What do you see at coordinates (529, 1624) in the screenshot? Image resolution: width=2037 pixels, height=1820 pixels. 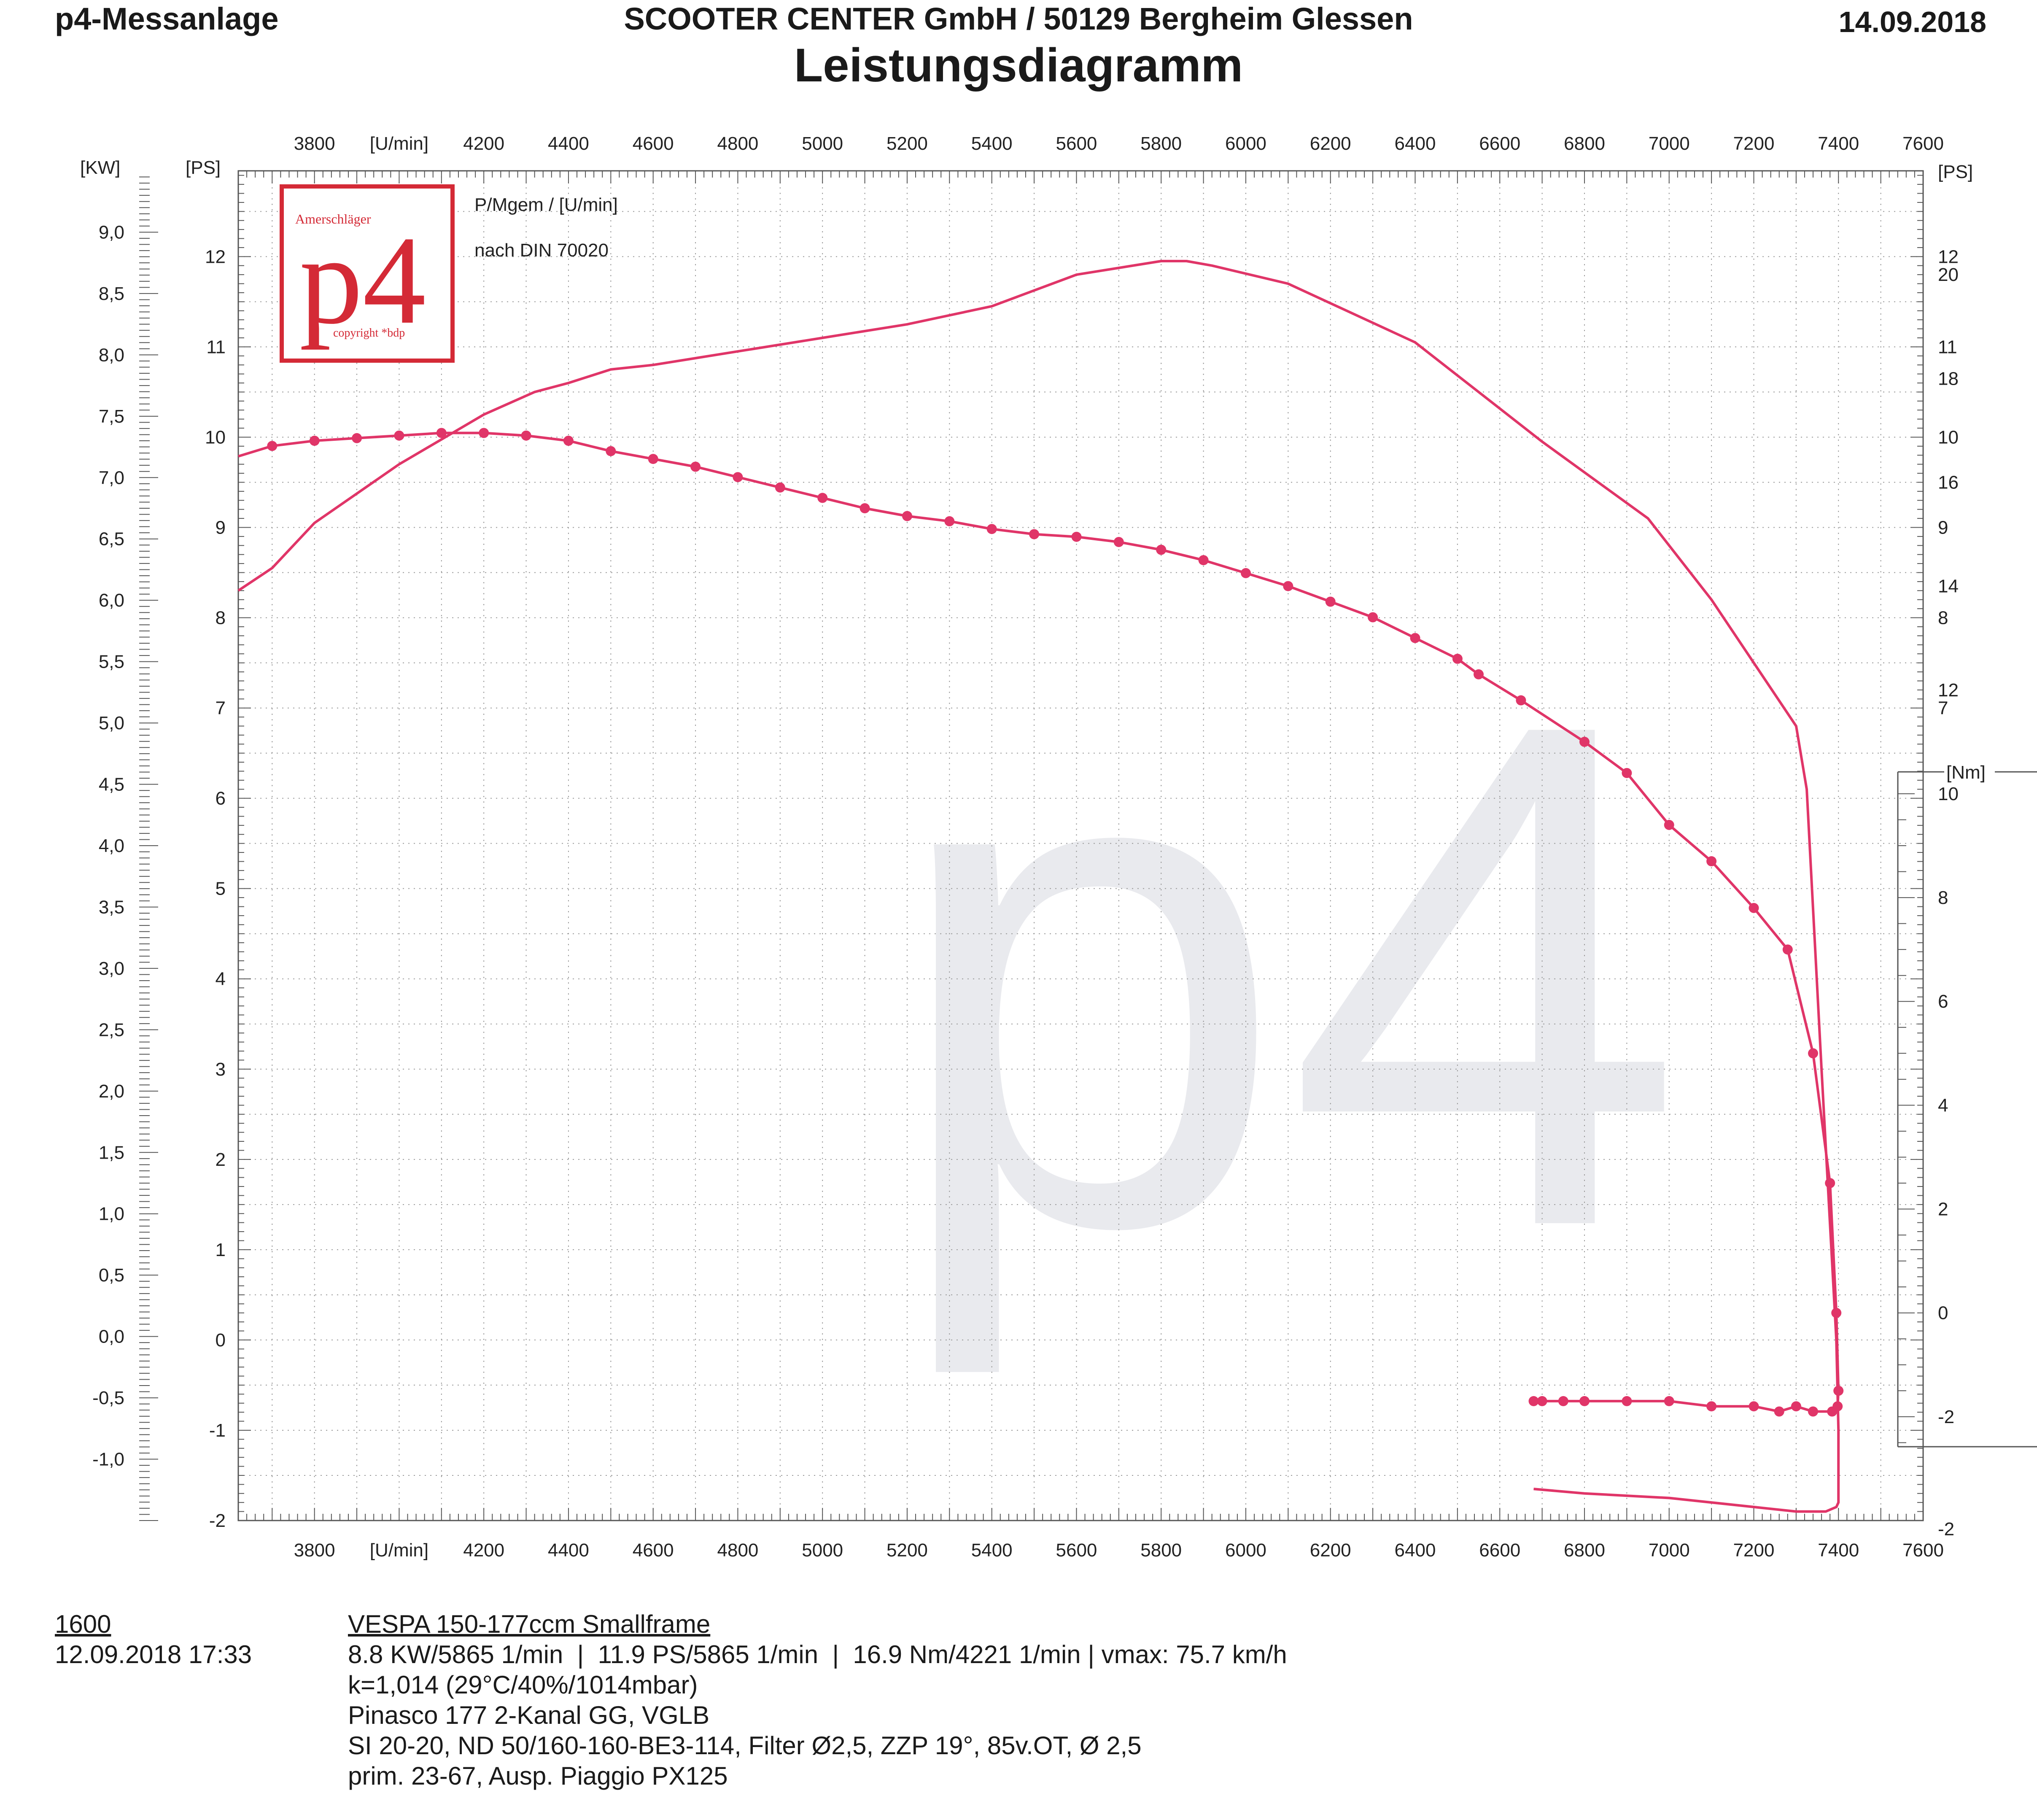 I see `vehicle-line: VESPA 150-177ccm Smallframe` at bounding box center [529, 1624].